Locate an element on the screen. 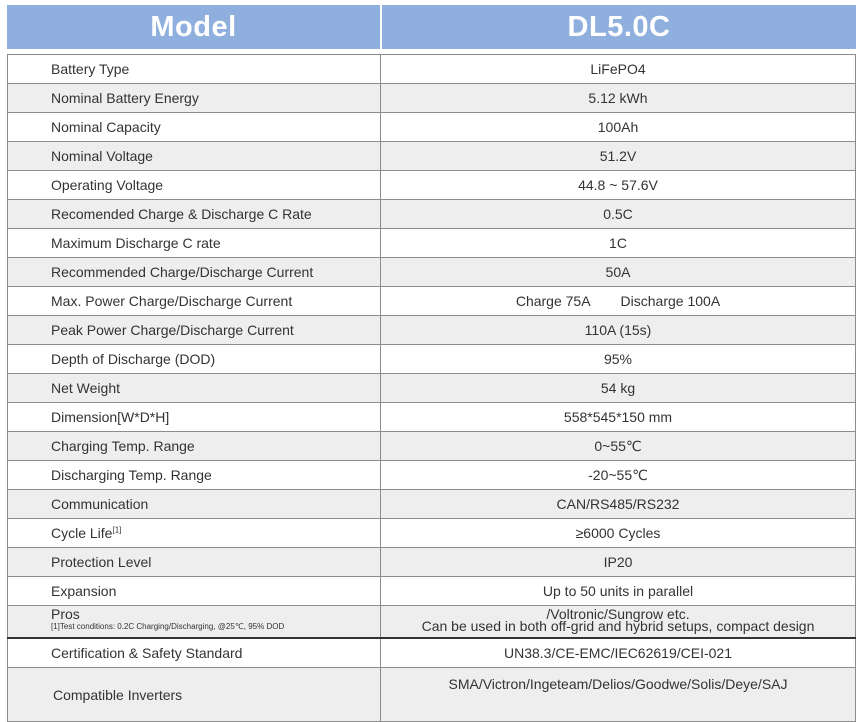 This screenshot has width=860, height=722. row-value: 110A (15s) is located at coordinates (618, 330).